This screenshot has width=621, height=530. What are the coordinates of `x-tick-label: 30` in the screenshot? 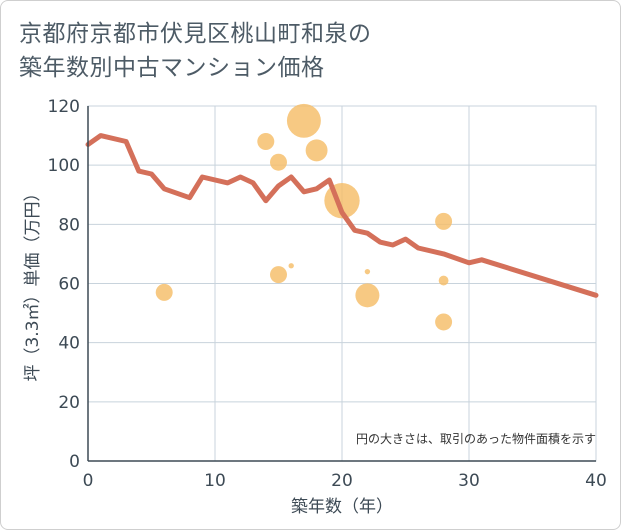 It's located at (469, 481).